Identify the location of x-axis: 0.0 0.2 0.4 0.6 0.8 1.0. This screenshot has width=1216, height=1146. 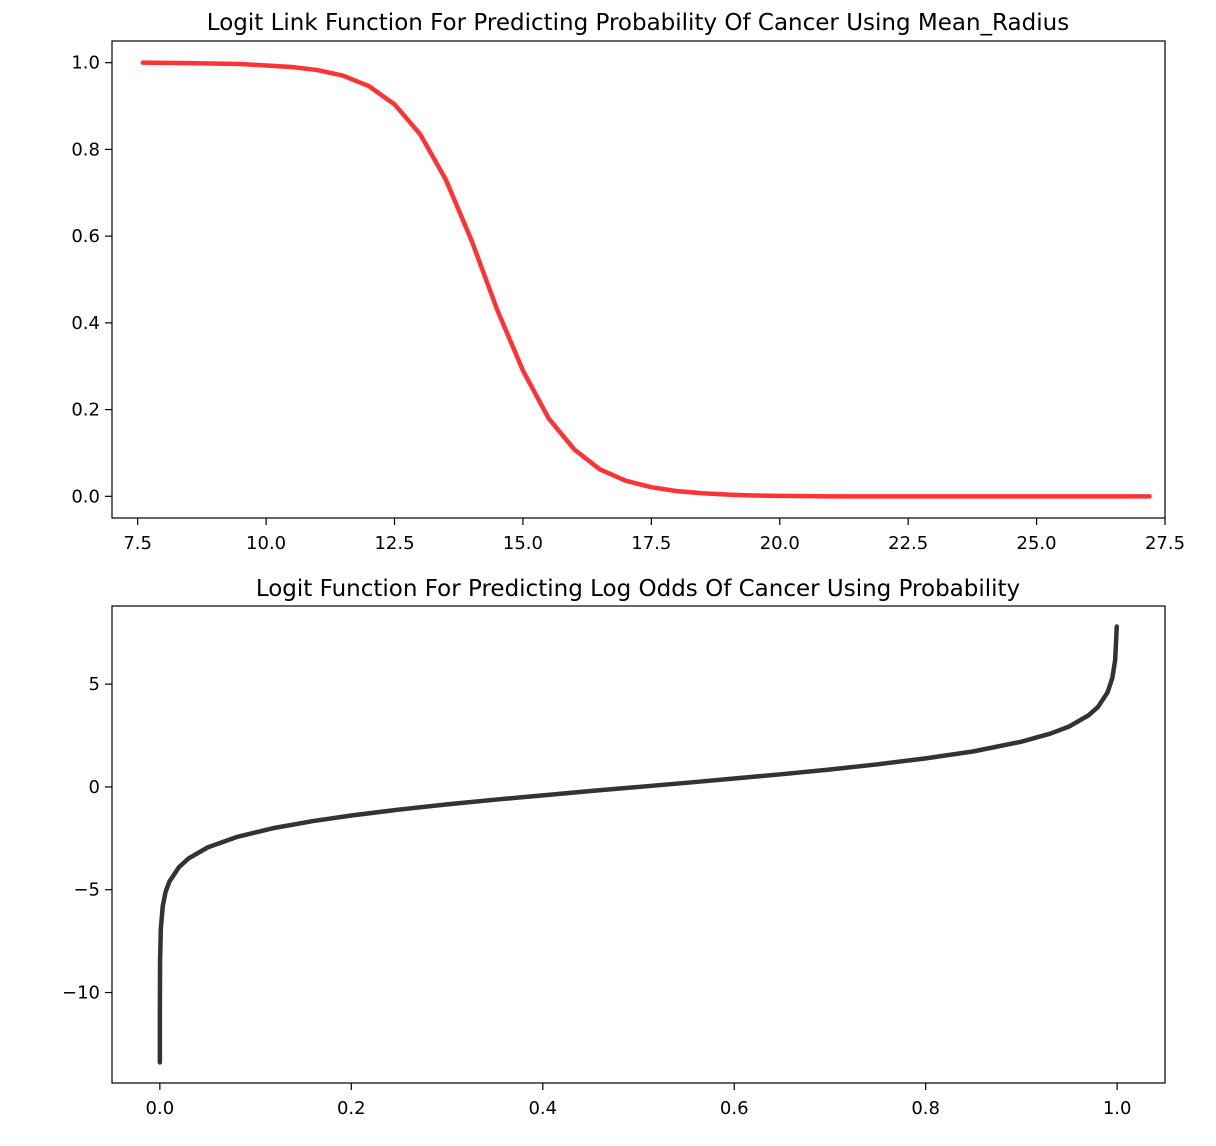
(639, 1101).